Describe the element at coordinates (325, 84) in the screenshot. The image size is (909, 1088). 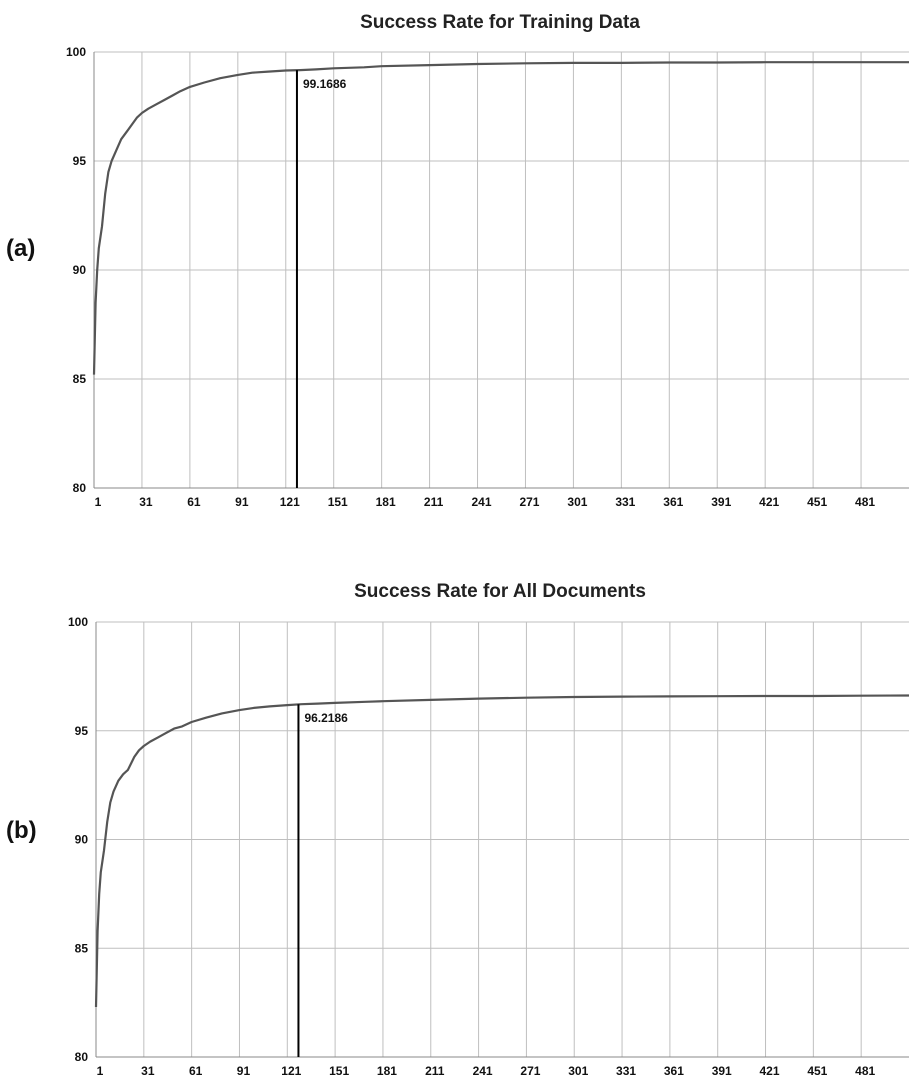
I see `marker-value-label: 99.1686` at that location.